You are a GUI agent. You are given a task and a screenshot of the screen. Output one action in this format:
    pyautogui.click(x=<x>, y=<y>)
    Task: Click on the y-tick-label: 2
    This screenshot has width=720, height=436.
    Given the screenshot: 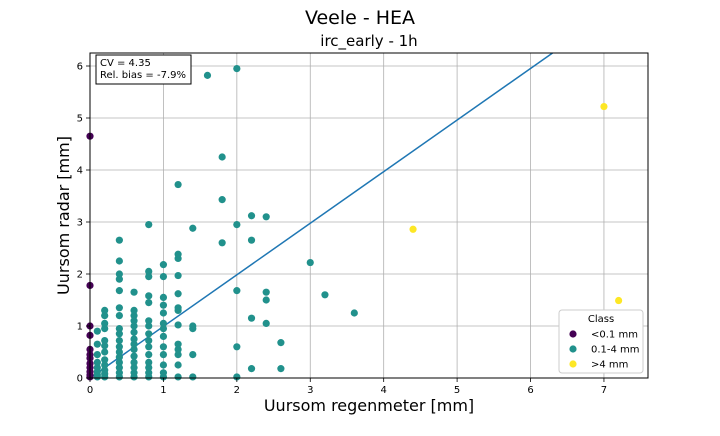 What is the action you would take?
    pyautogui.click(x=80, y=275)
    